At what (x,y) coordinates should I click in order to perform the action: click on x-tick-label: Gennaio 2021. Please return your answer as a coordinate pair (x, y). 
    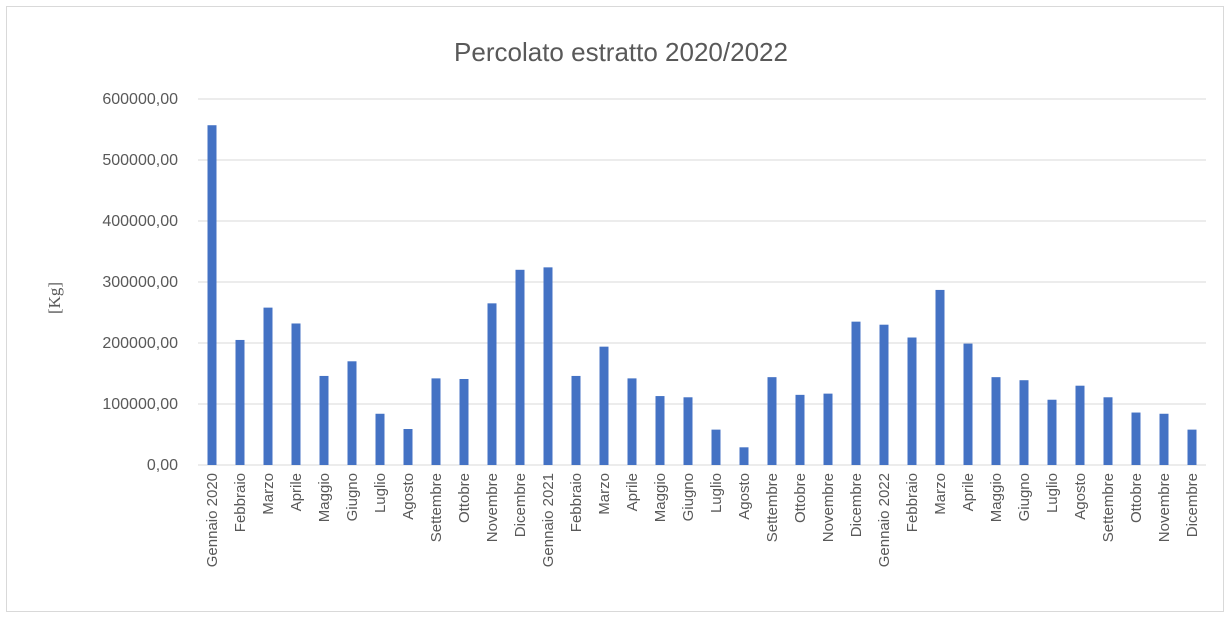
    Looking at the image, I should click on (548, 520).